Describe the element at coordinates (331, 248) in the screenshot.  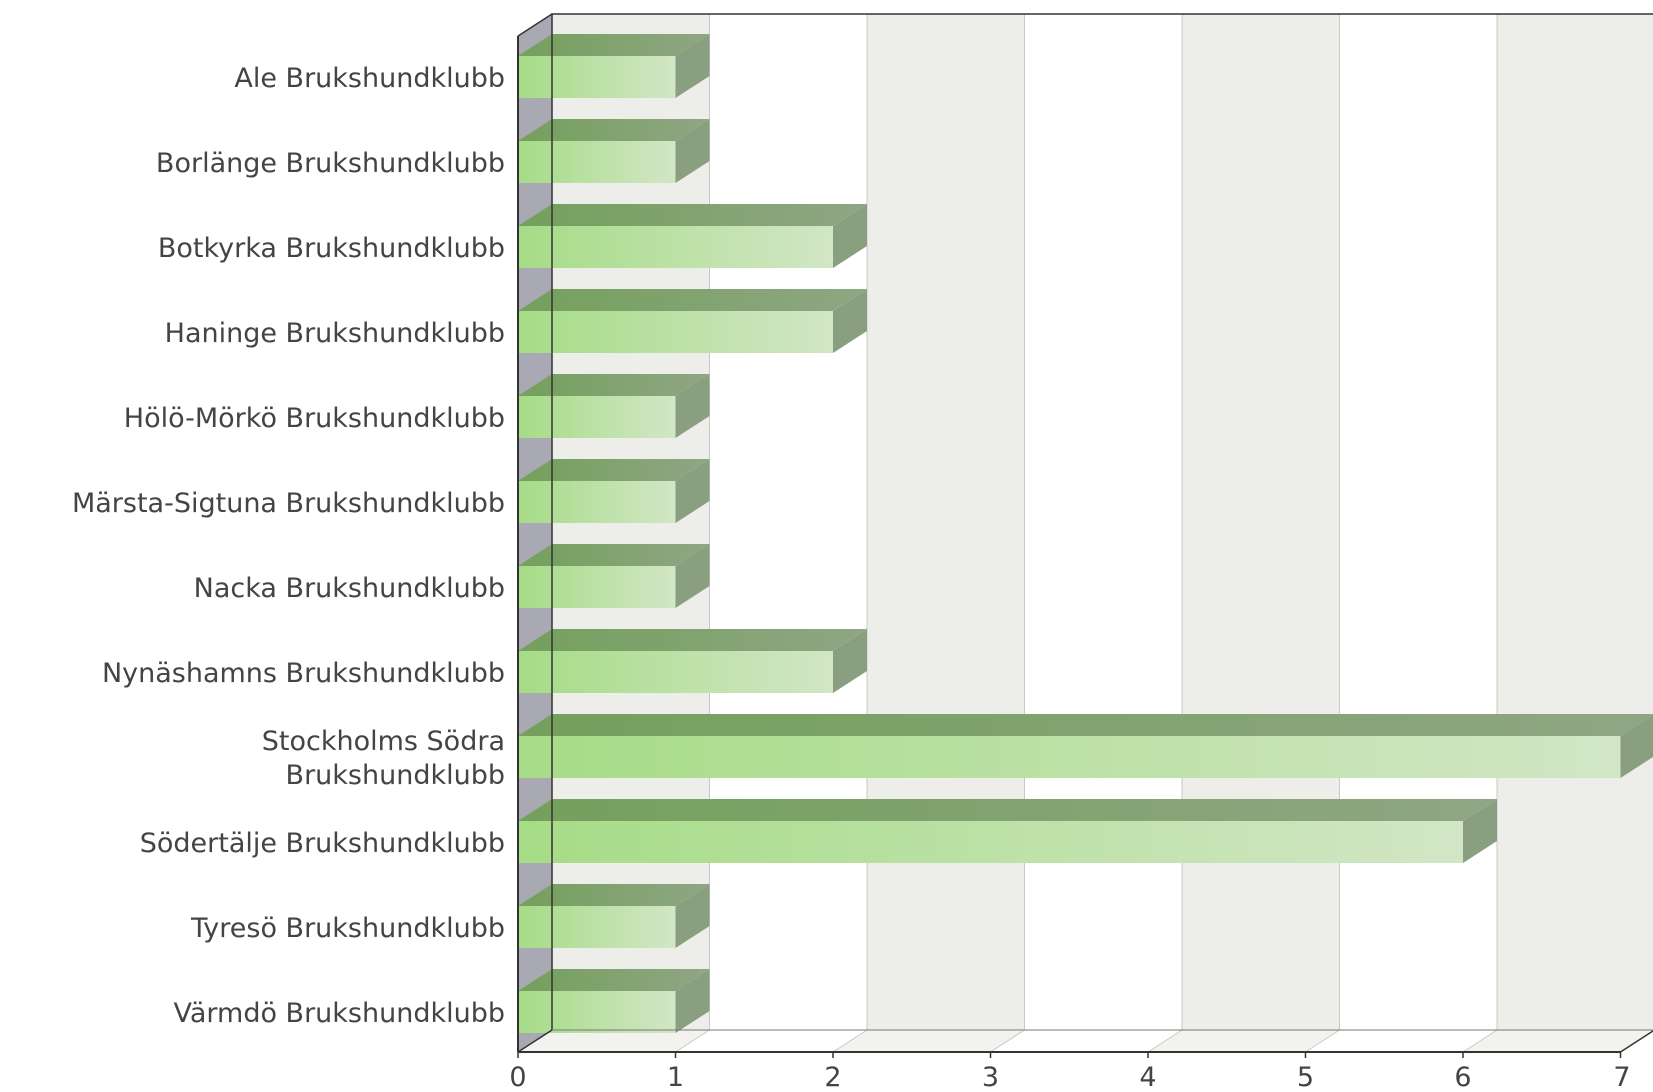
I see `category-label: Botkyrka Brukshundklubb` at that location.